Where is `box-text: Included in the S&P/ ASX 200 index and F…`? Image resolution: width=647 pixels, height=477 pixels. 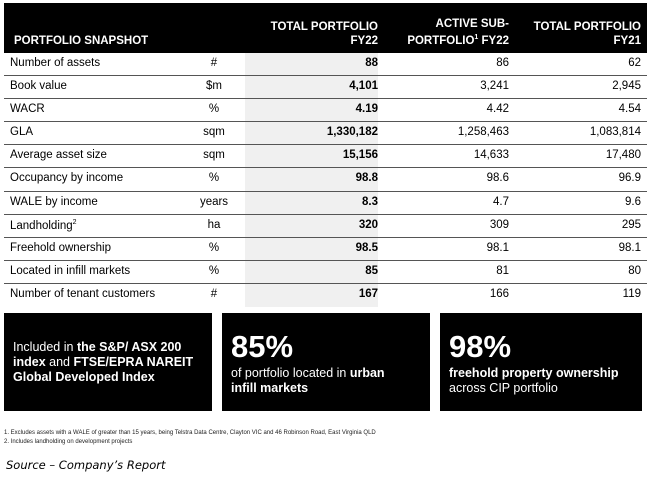 box-text: Included in the S&P/ ASX 200 index and F… is located at coordinates (110, 362).